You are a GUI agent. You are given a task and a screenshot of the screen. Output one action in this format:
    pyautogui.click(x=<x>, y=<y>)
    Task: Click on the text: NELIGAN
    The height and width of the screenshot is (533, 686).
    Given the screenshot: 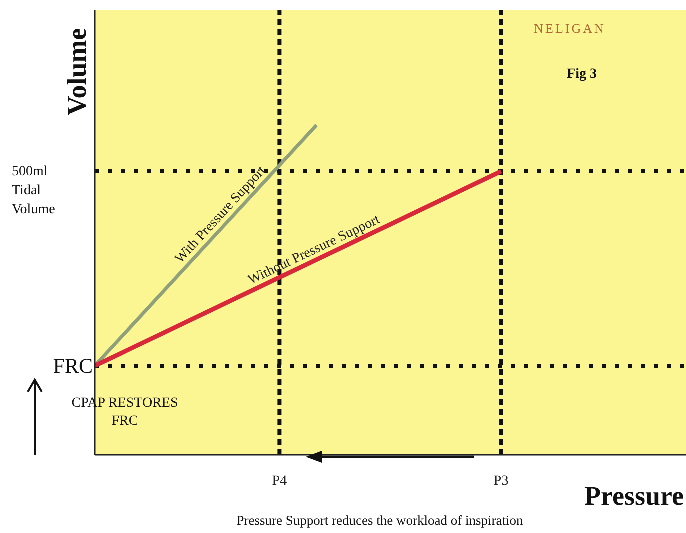 What is the action you would take?
    pyautogui.click(x=570, y=28)
    